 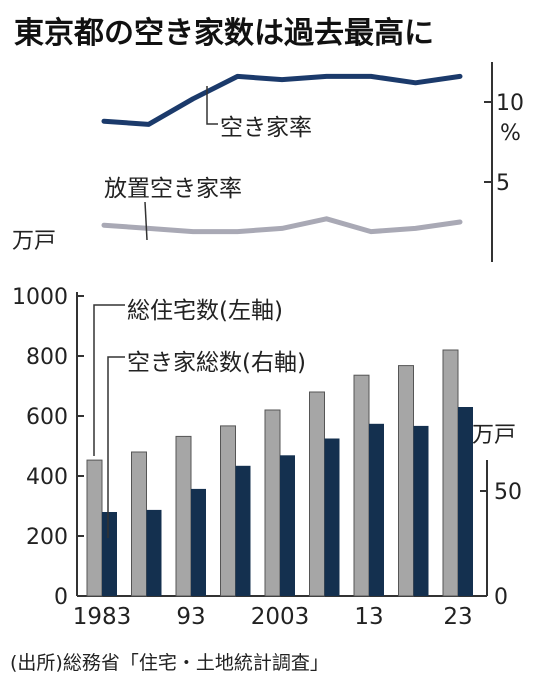 I want to click on bar-x-tick-label: 2003, so click(x=280, y=617).